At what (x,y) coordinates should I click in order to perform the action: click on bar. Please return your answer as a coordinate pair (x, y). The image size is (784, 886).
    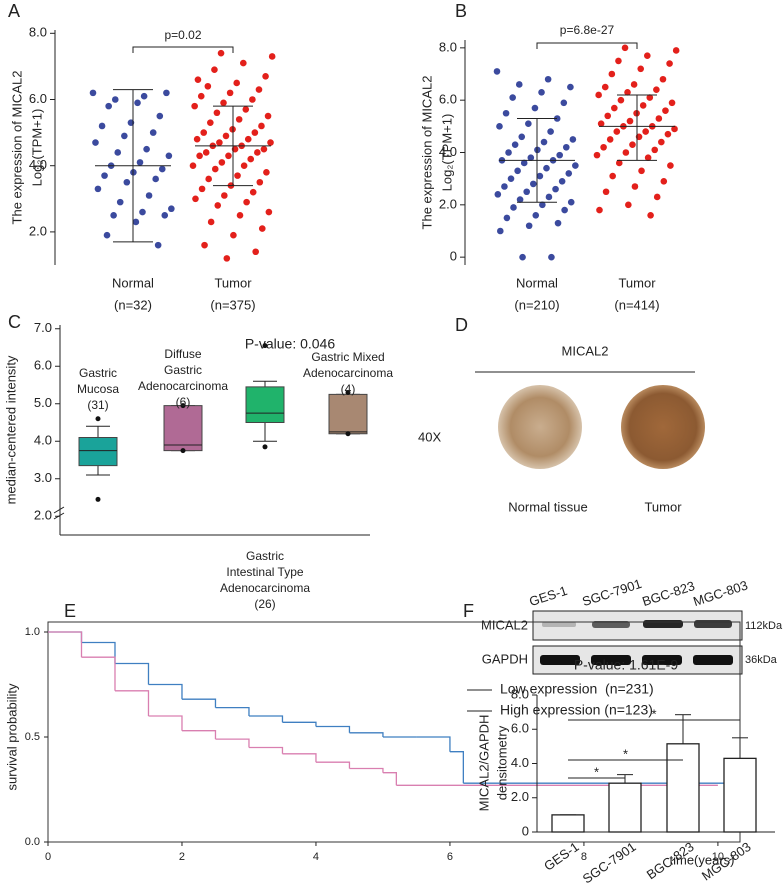
    Looking at the image, I should click on (625, 807).